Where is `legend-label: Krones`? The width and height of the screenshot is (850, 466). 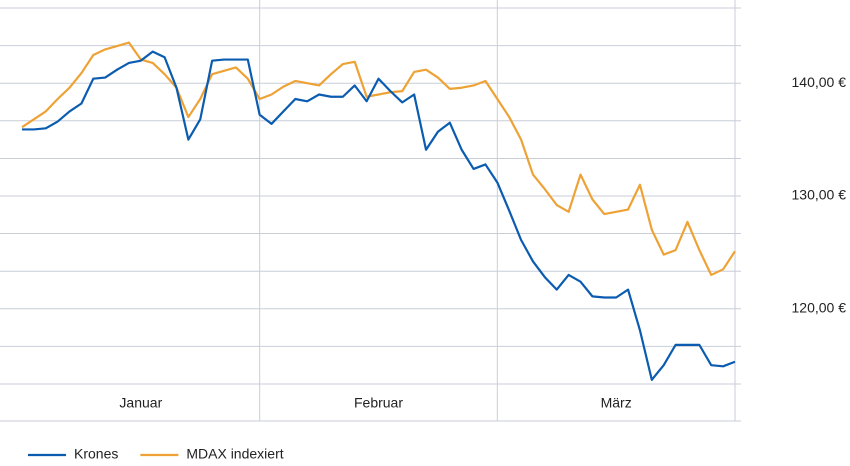 legend-label: Krones is located at coordinates (96, 454).